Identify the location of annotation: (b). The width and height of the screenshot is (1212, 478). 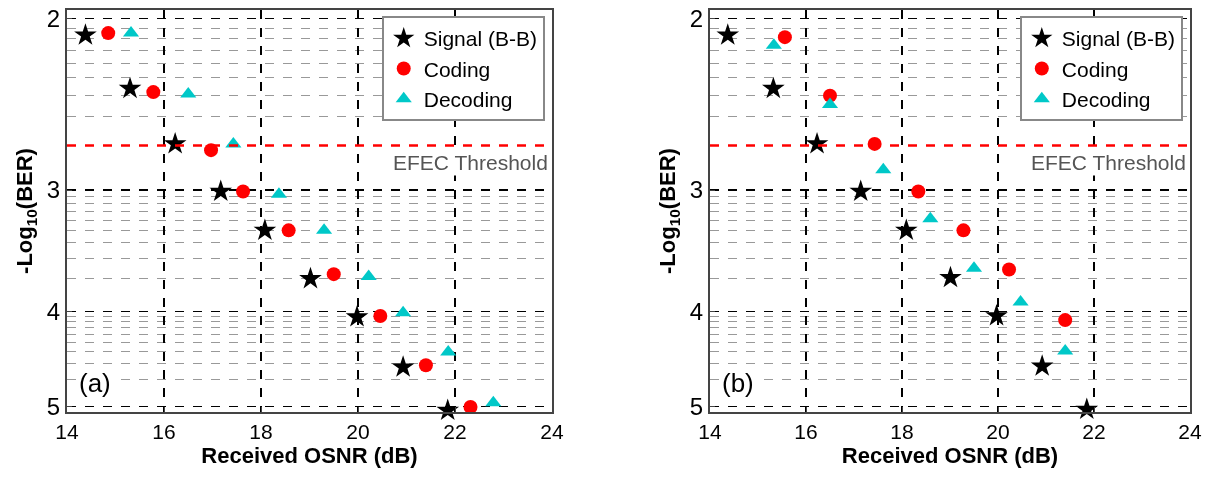
(738, 383).